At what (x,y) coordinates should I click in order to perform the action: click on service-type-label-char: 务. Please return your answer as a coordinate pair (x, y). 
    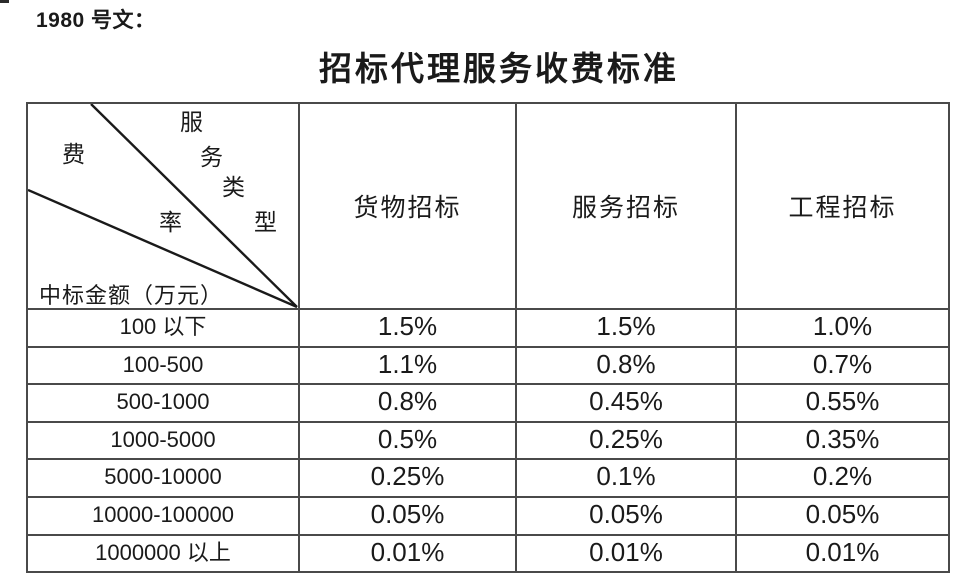
    Looking at the image, I should click on (211, 157).